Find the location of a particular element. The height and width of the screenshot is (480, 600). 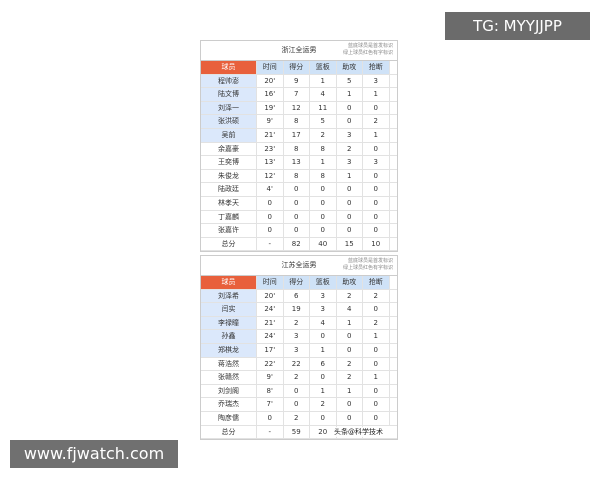

cell: 闫实 is located at coordinates (229, 309).